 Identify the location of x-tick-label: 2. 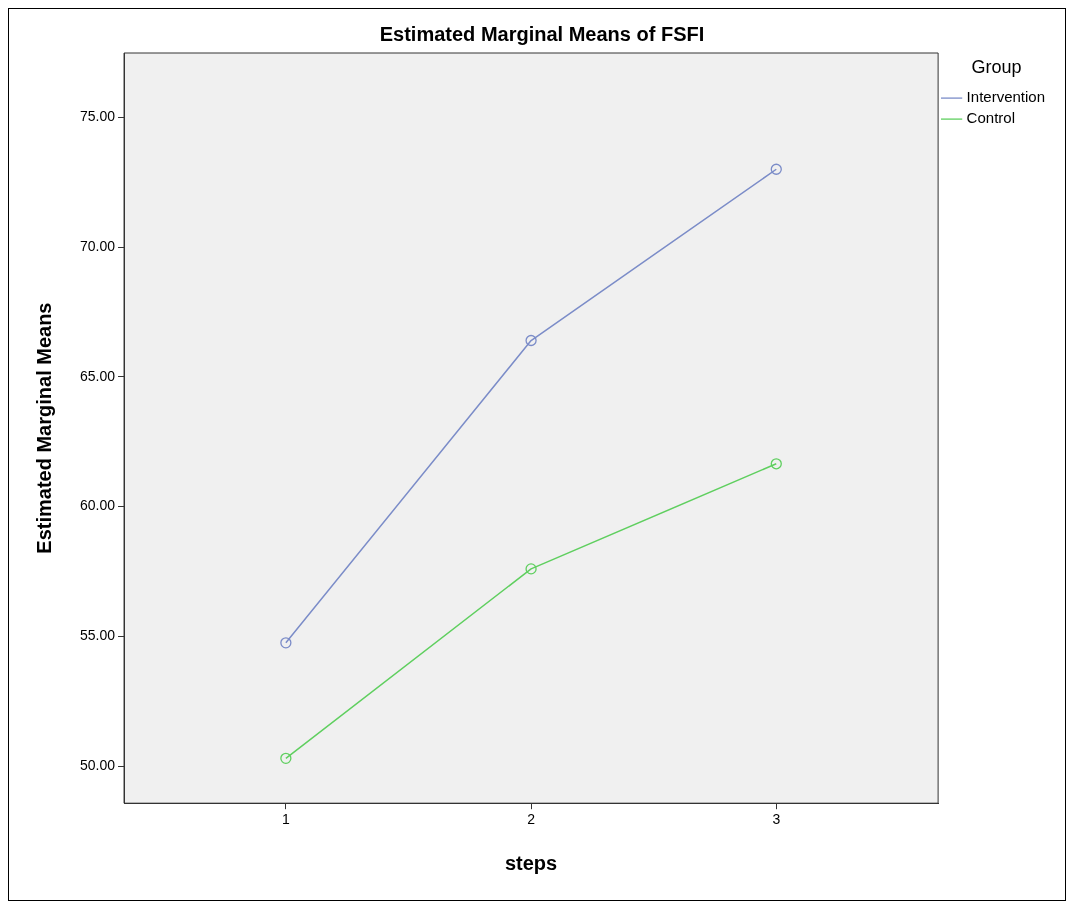
(531, 819).